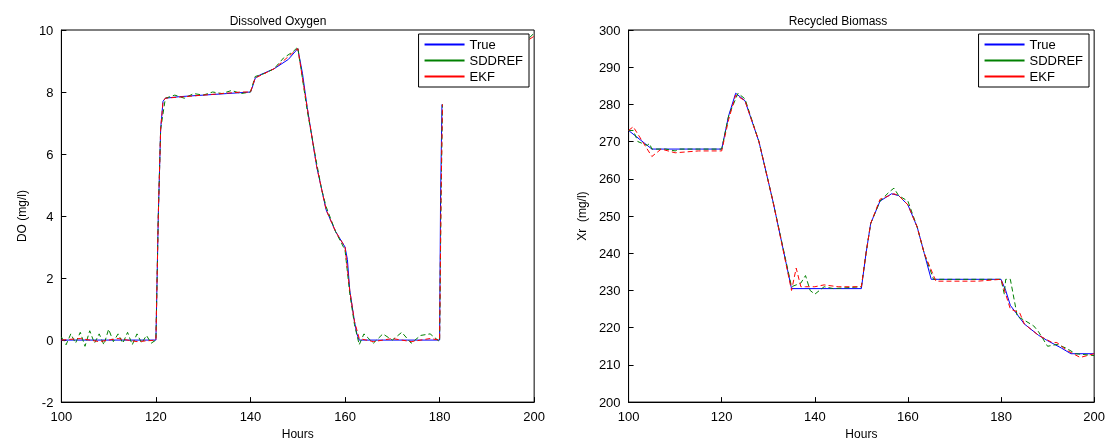  I want to click on y-tick-label: 300, so click(609, 30).